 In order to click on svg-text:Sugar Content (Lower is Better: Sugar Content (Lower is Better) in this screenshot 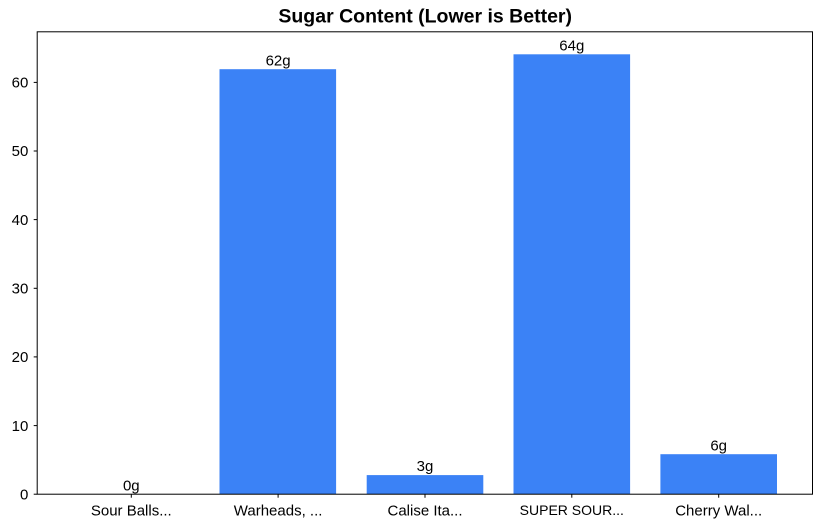, I will do `click(425, 17)`.